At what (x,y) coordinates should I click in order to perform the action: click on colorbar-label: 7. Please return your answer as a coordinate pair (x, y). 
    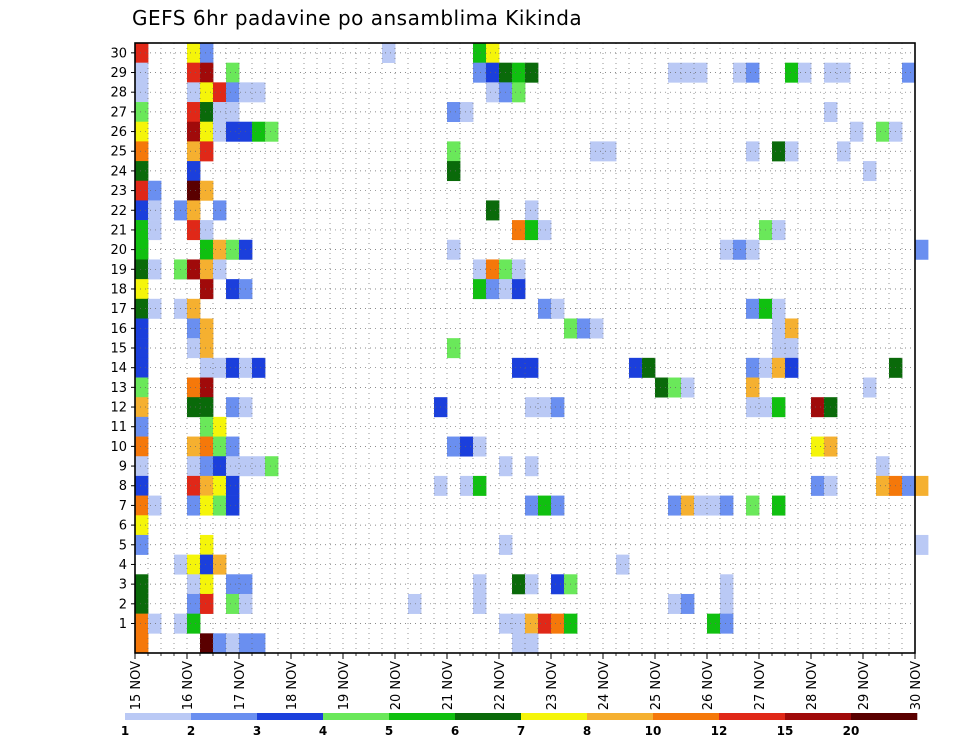
    Looking at the image, I should click on (521, 731).